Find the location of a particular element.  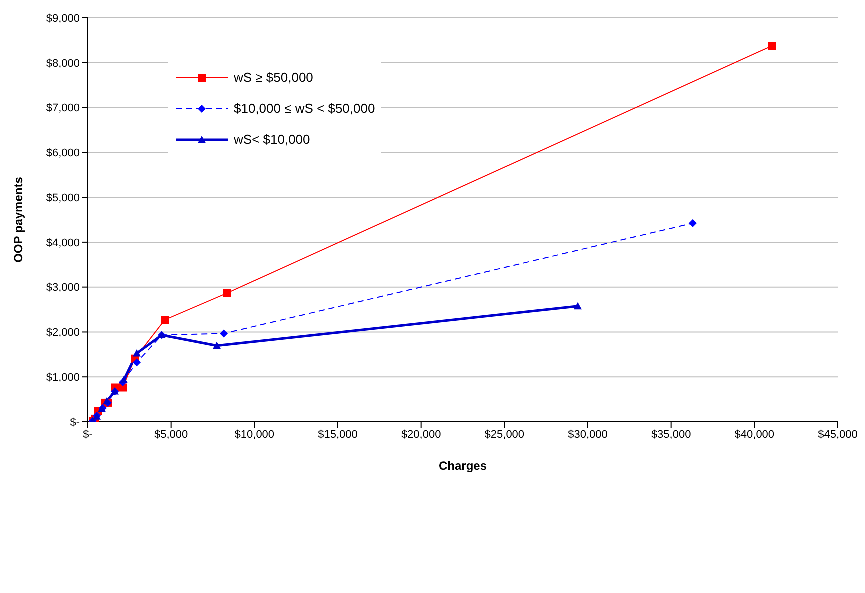

legend-label: wS< $10,000 is located at coordinates (272, 139).